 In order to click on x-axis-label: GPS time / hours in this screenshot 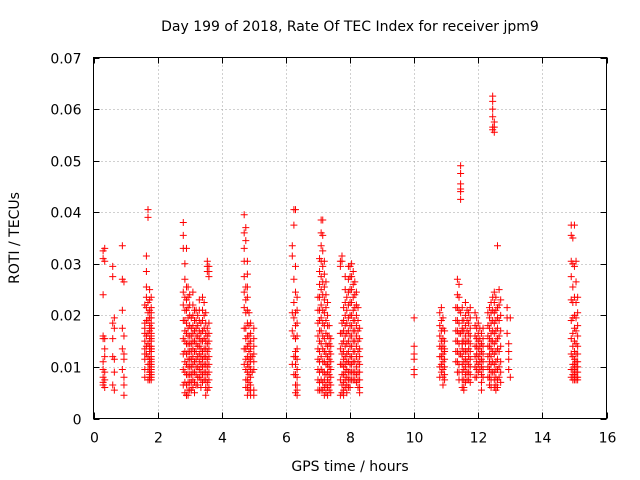, I will do `click(349, 467)`.